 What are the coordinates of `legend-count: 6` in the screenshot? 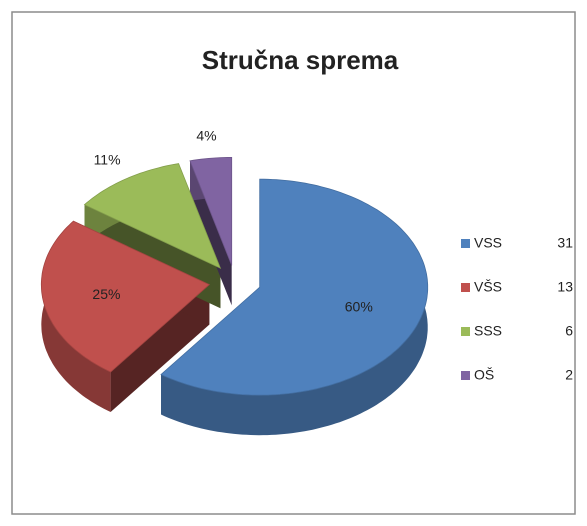 It's located at (569, 331).